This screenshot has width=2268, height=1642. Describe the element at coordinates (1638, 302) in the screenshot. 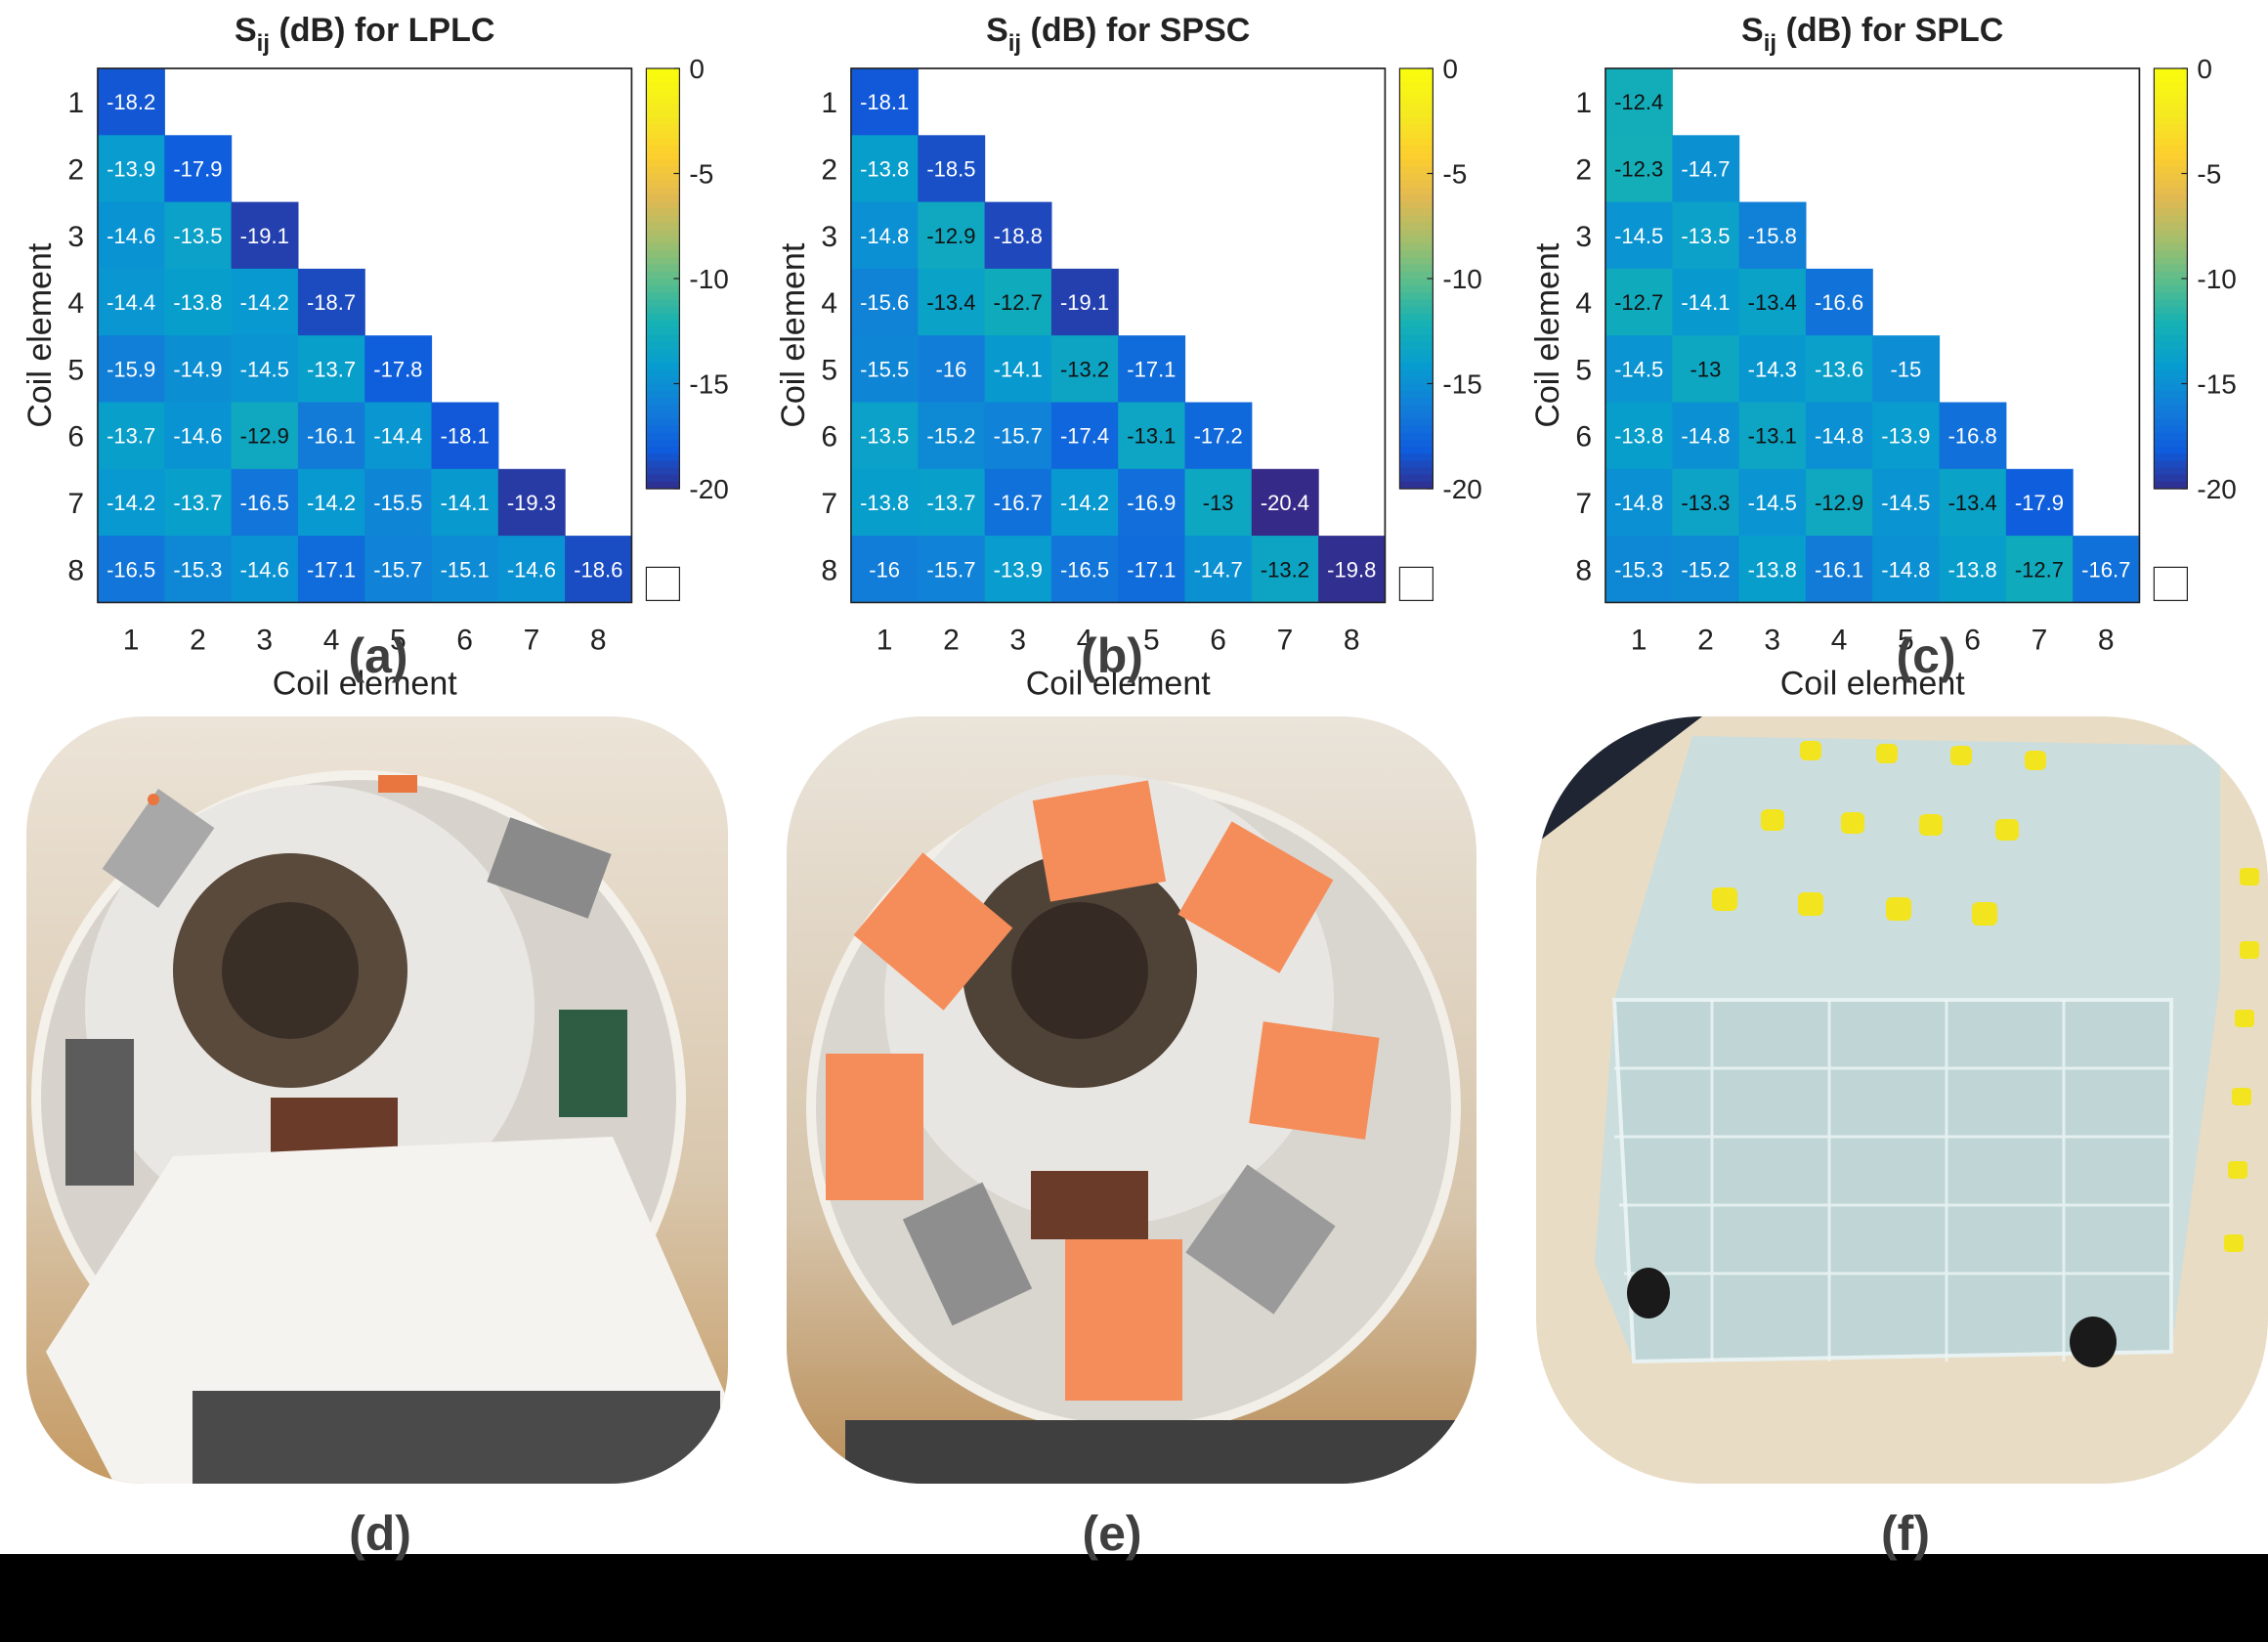

I see `cell-value-label: -12.7` at that location.